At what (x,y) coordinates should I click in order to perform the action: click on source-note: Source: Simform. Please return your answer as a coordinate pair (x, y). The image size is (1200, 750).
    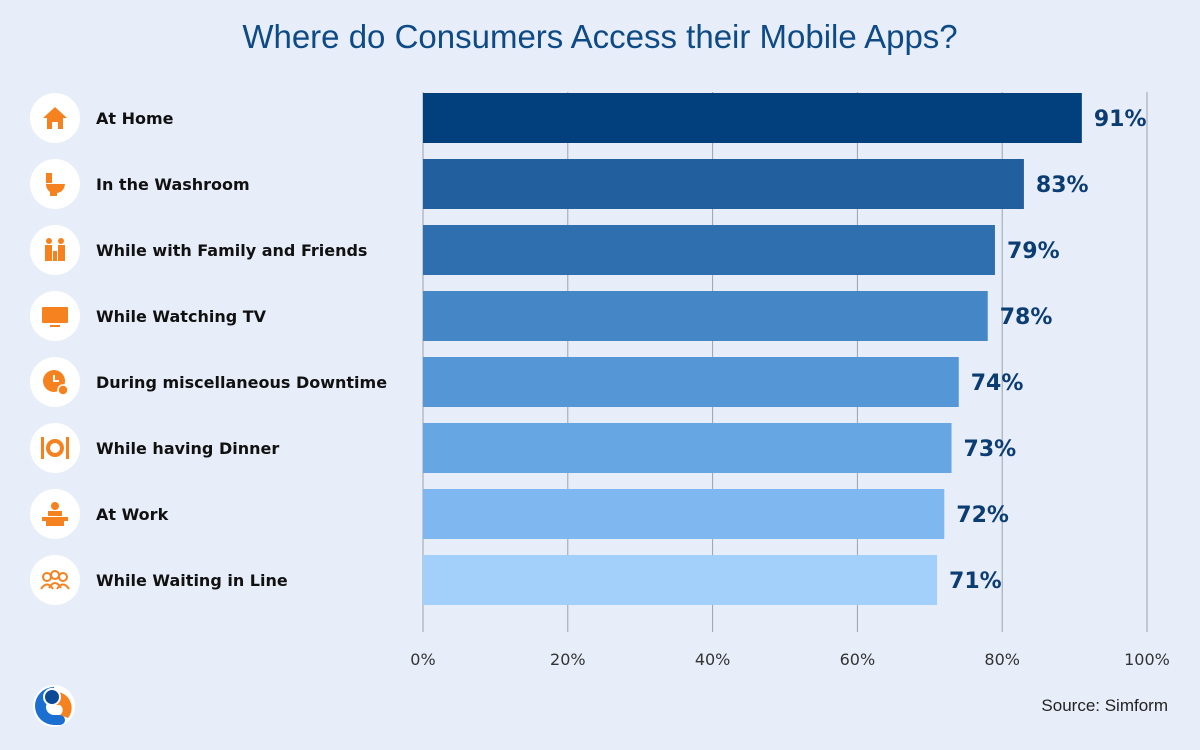
    Looking at the image, I should click on (1104, 706).